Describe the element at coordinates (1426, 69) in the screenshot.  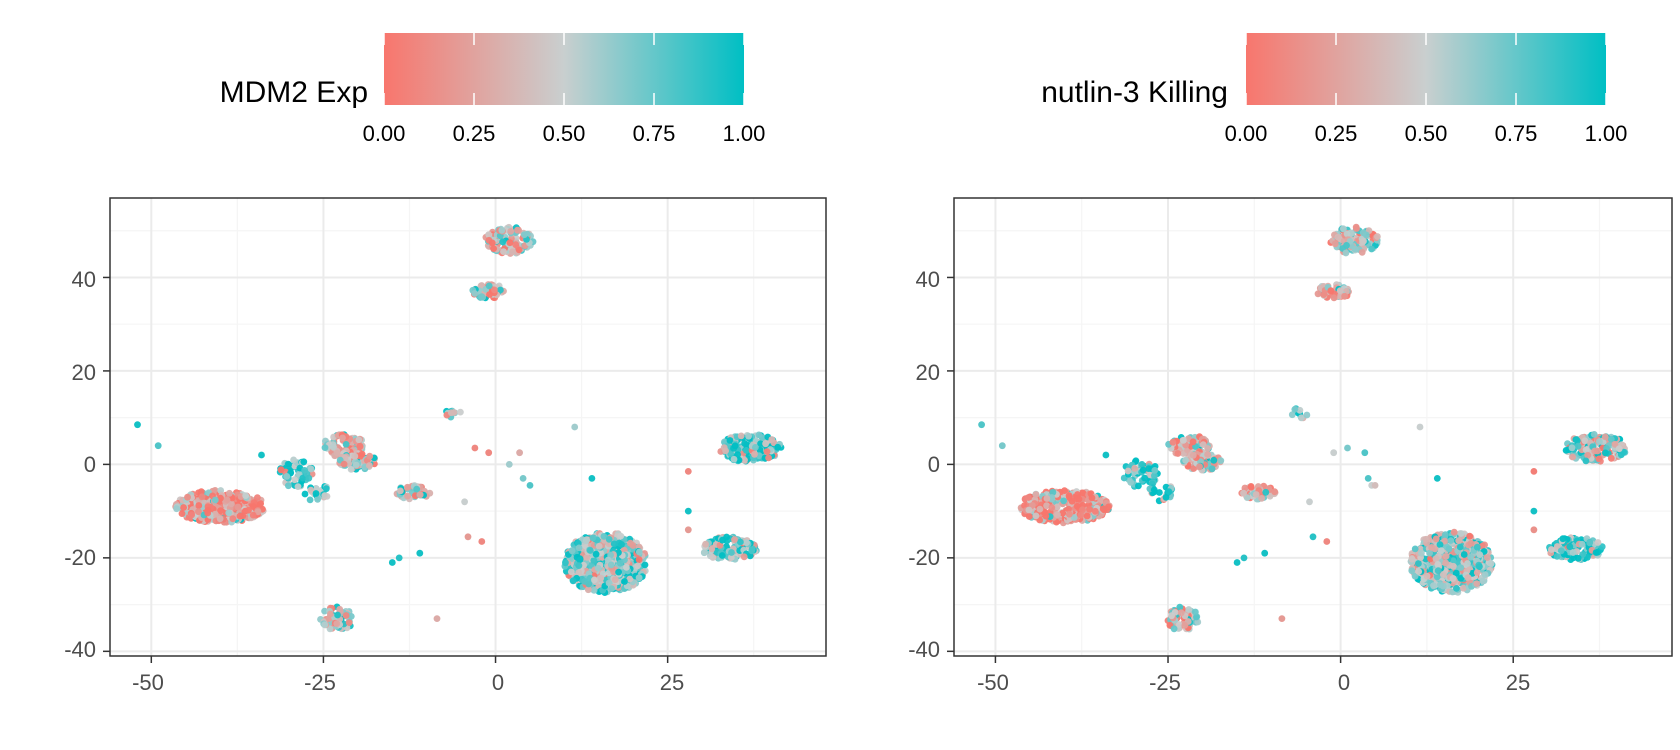
I see `colorbar-ticks` at that location.